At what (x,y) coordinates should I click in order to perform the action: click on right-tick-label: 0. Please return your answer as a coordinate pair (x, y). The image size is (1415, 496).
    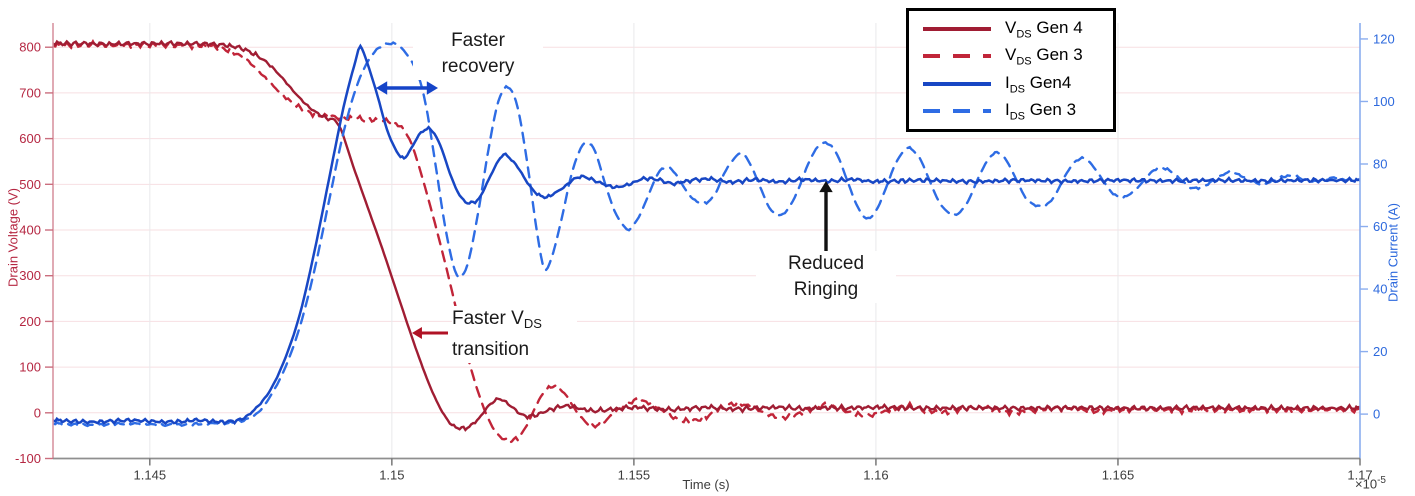
    Looking at the image, I should click on (1376, 414).